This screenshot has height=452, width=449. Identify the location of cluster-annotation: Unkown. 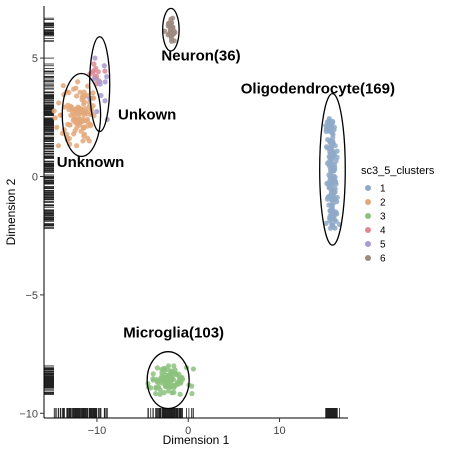
(147, 115).